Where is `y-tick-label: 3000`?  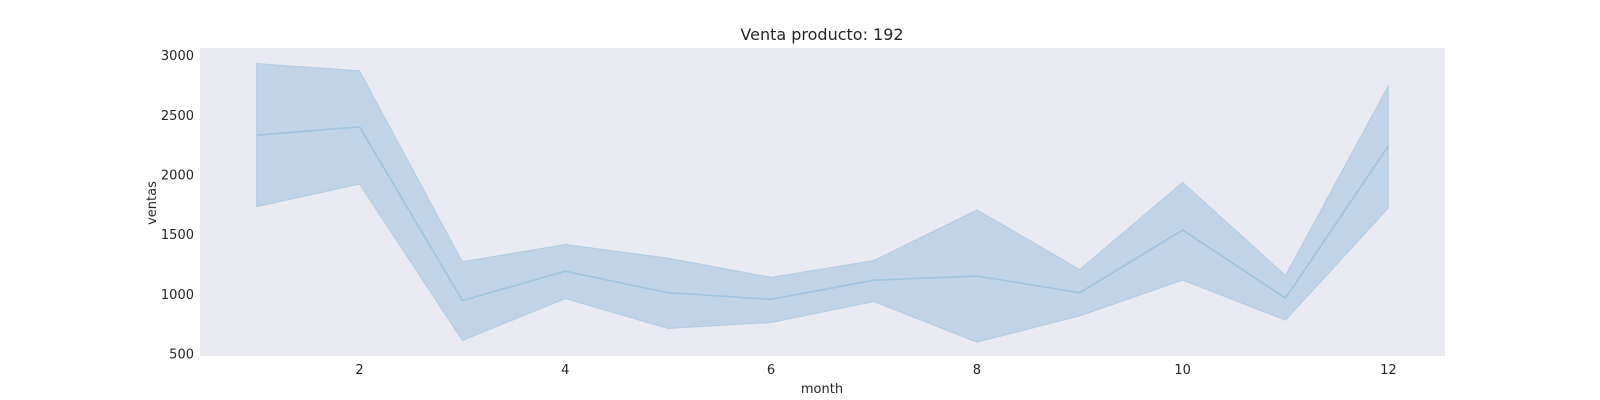 y-tick-label: 3000 is located at coordinates (177, 56).